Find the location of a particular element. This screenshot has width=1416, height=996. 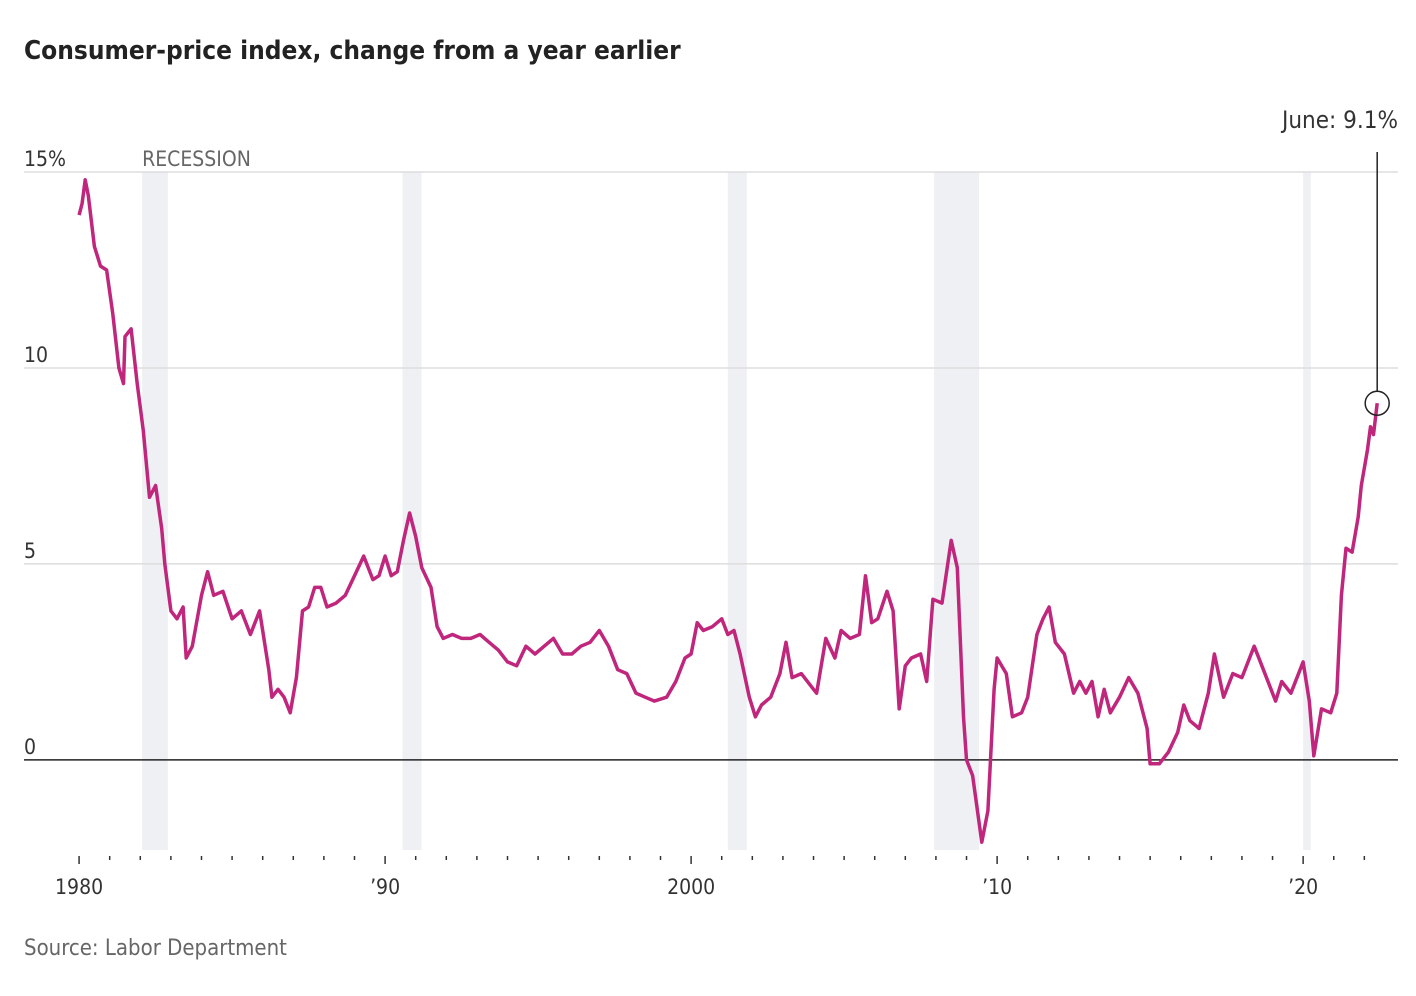

y-tick-label: 5 is located at coordinates (30, 551).